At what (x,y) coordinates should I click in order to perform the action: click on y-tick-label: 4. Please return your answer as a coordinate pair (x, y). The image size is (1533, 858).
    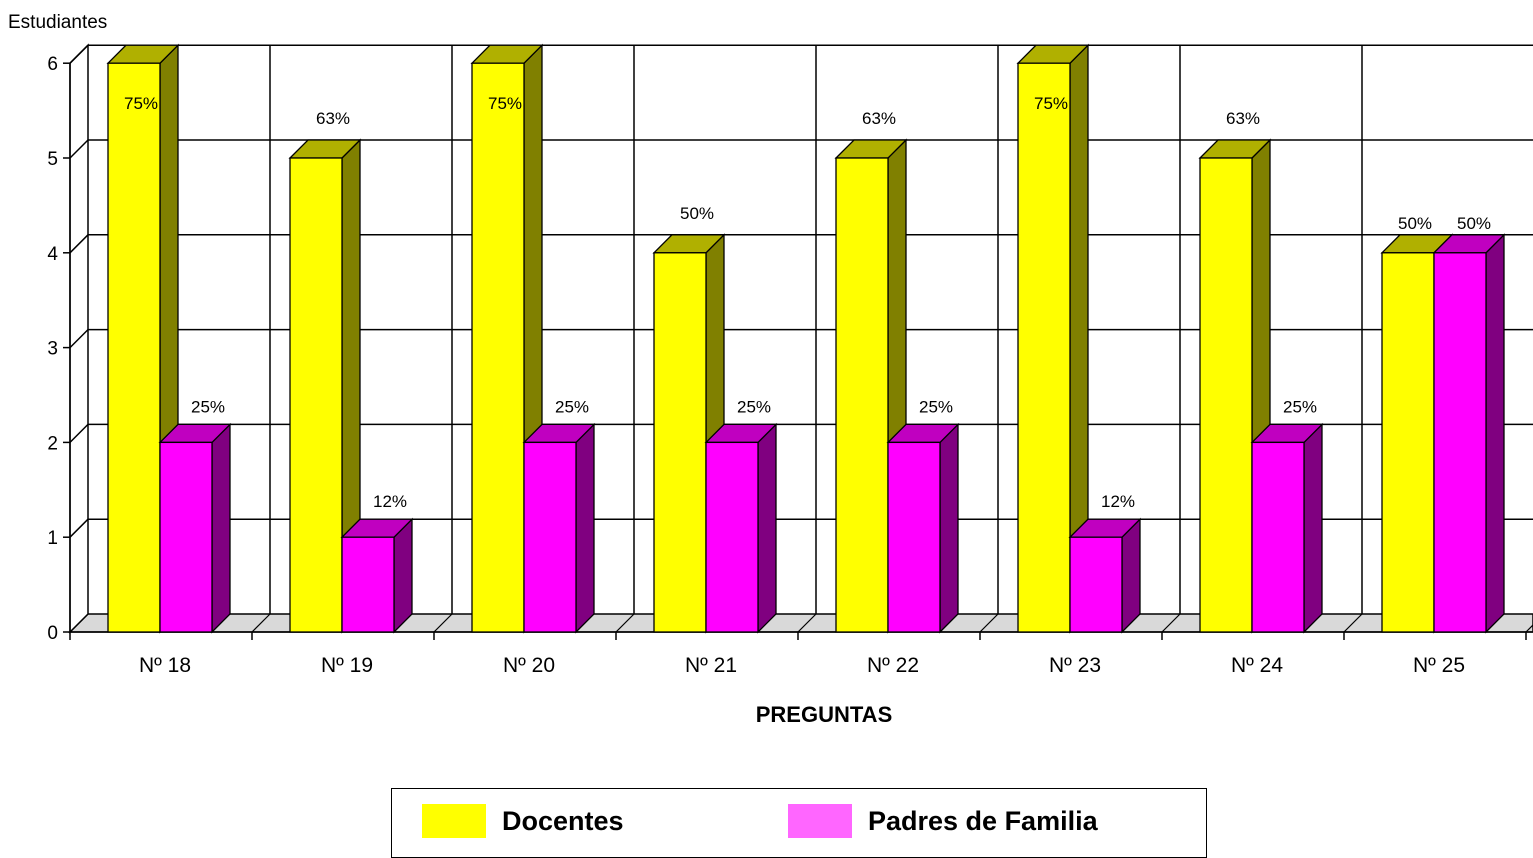
    Looking at the image, I should click on (52, 254).